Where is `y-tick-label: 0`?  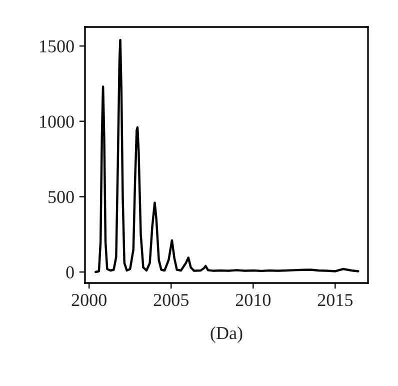
y-tick-label: 0 is located at coordinates (70, 272).